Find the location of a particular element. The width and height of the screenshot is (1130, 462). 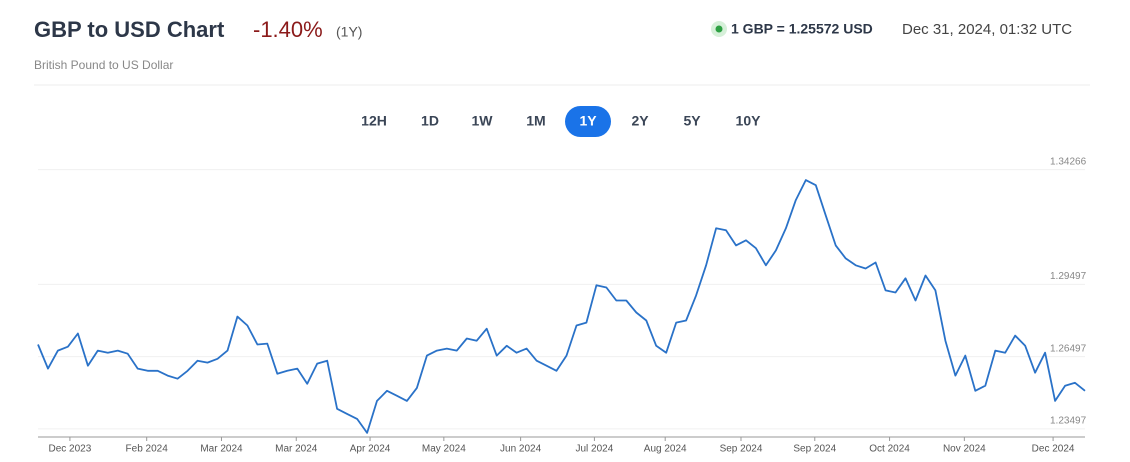

range-button-label: 1M is located at coordinates (535, 121).